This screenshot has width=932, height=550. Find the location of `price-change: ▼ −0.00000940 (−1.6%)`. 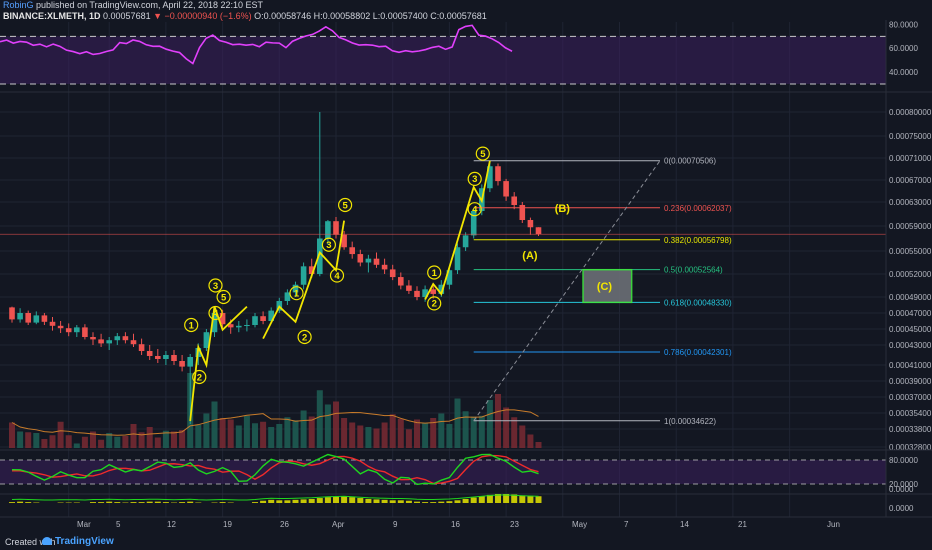

price-change: ▼ −0.00000940 (−1.6%) is located at coordinates (202, 16).